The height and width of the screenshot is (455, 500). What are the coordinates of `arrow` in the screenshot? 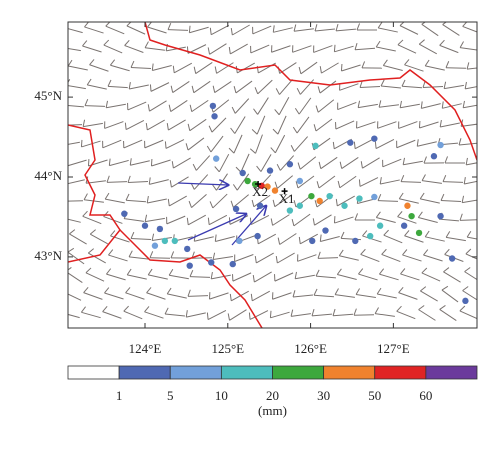 It's located at (217, 227).